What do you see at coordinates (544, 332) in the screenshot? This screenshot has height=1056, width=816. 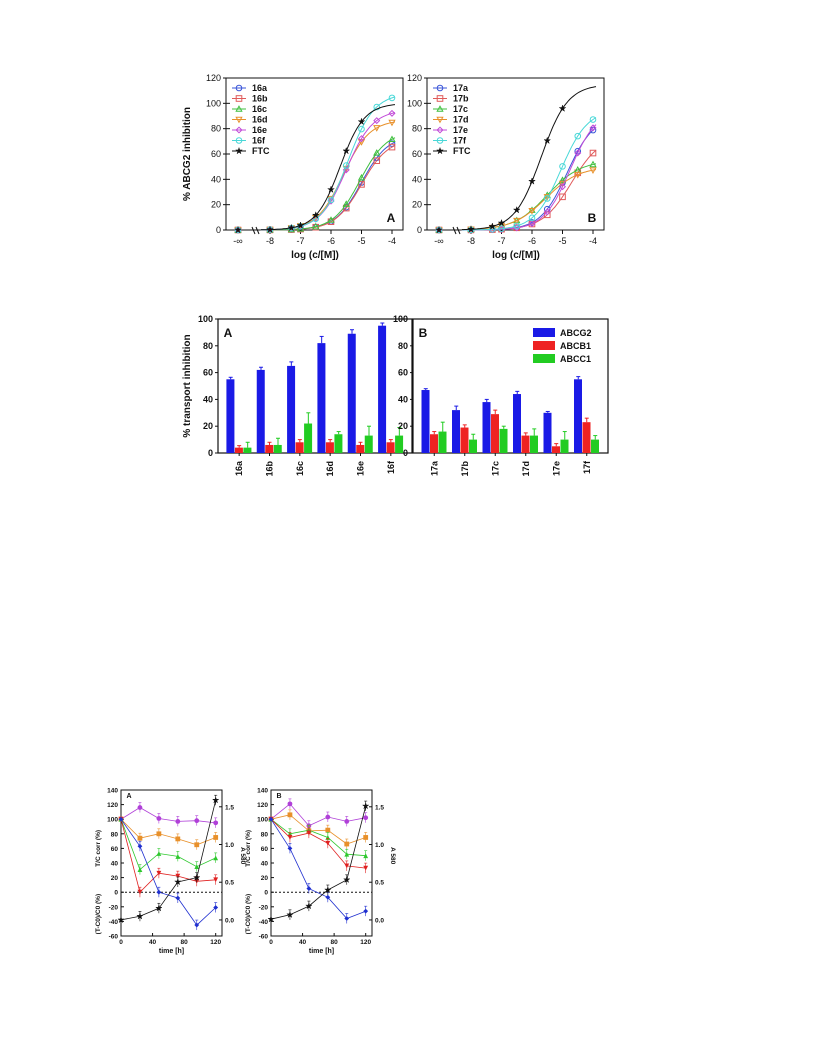 I see `legend-swatch` at bounding box center [544, 332].